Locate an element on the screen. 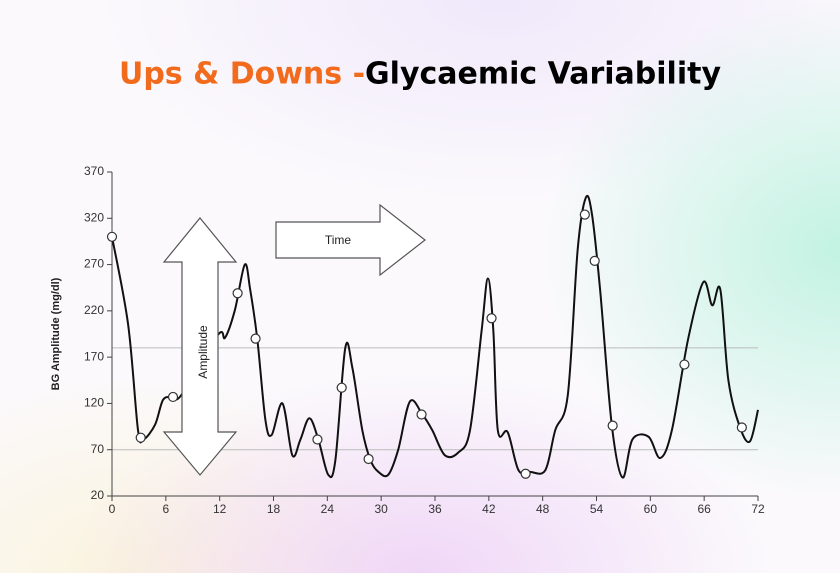 The height and width of the screenshot is (573, 840). x-tick-label: 18 is located at coordinates (274, 509).